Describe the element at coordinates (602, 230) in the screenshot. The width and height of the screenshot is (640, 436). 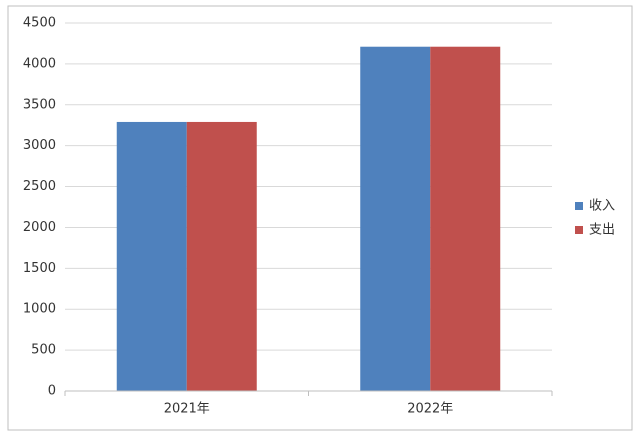
I see `legend-label: 支出` at that location.